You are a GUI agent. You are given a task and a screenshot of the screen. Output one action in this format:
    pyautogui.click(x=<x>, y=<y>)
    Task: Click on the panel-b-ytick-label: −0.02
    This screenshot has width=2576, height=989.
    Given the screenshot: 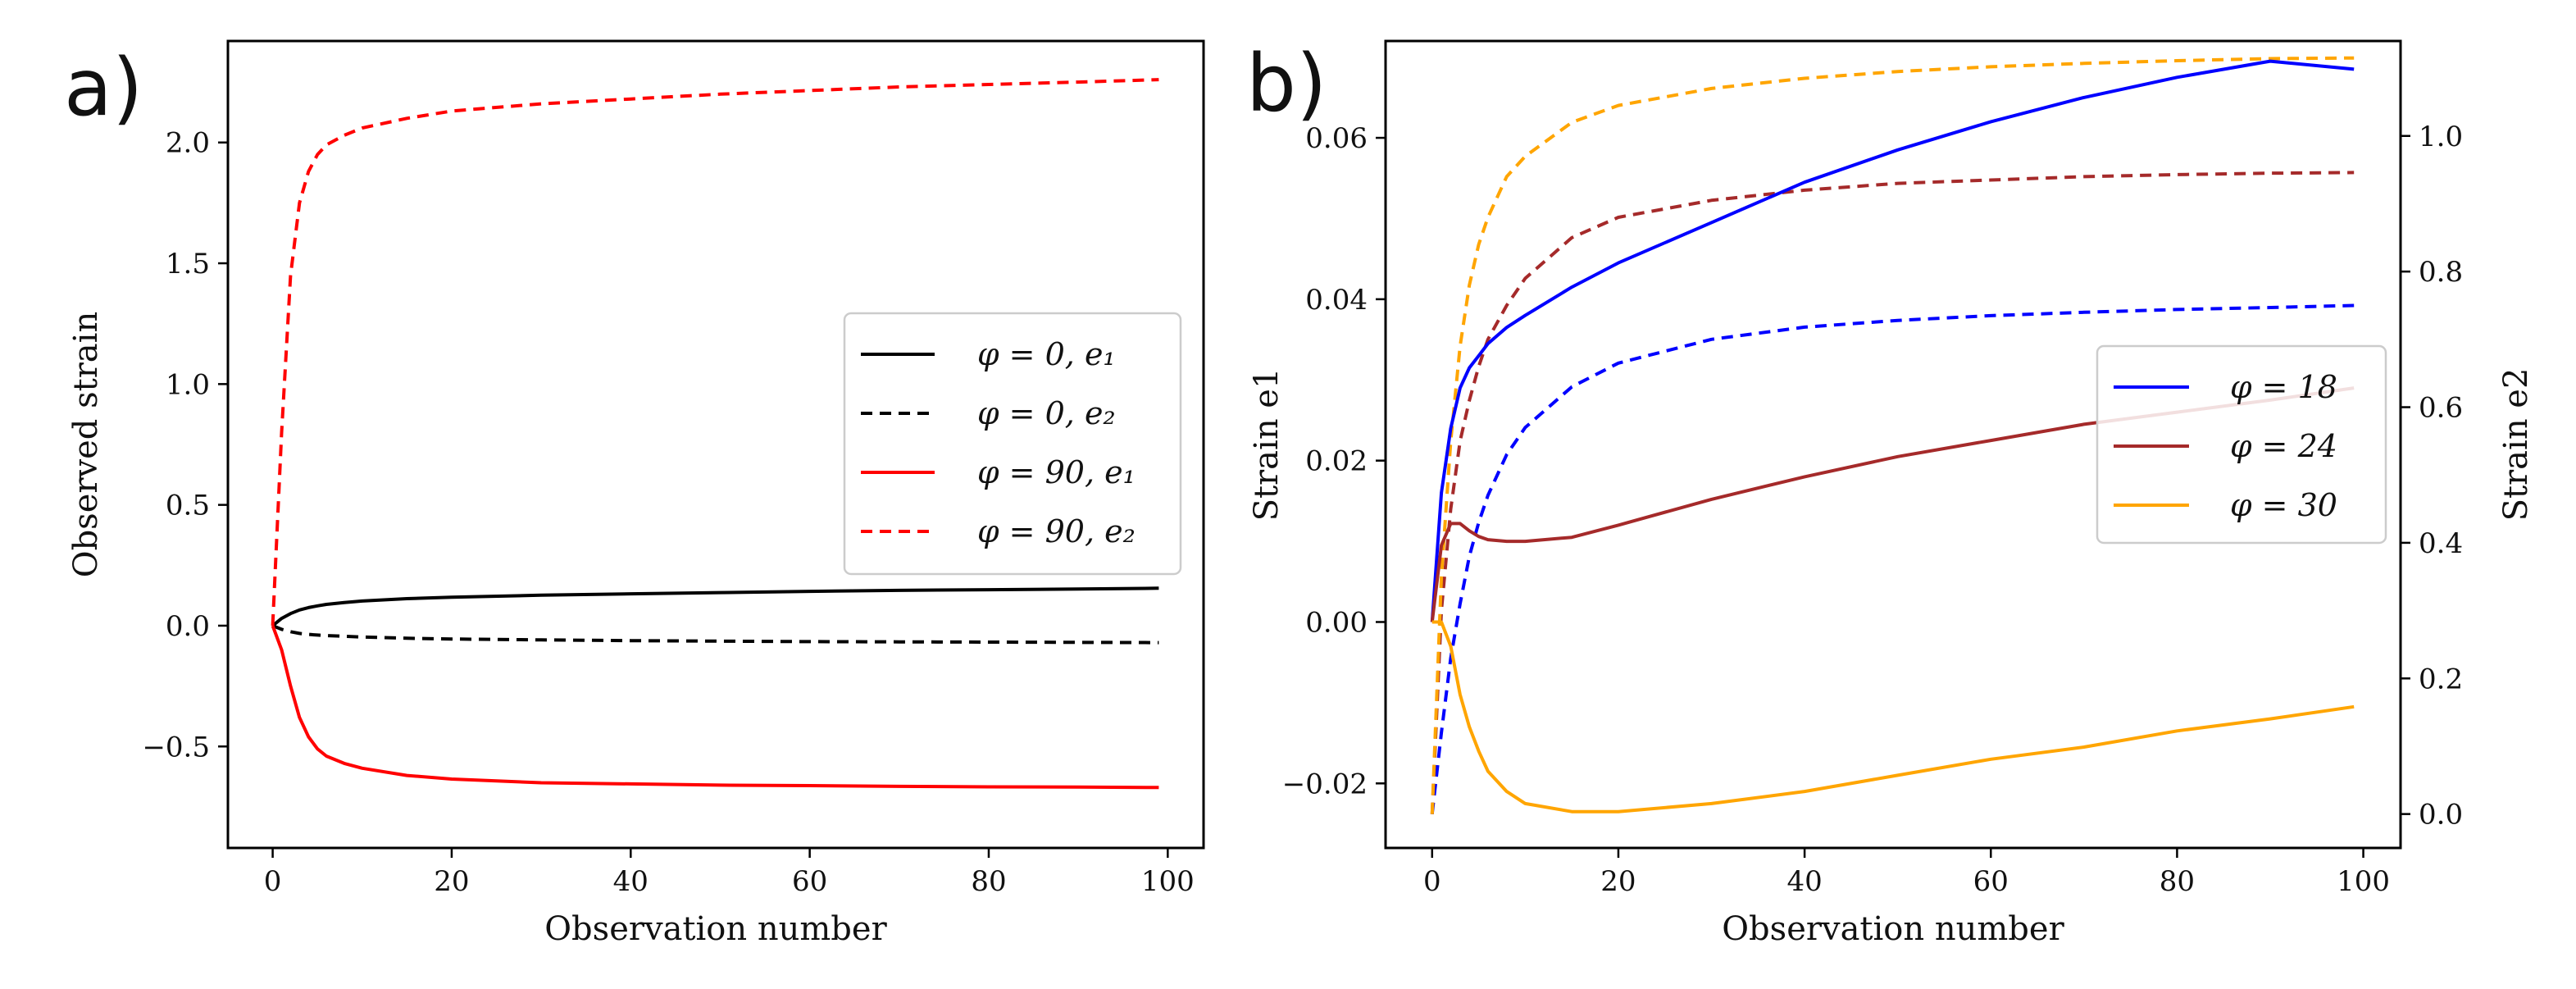 What is the action you would take?
    pyautogui.click(x=1325, y=784)
    